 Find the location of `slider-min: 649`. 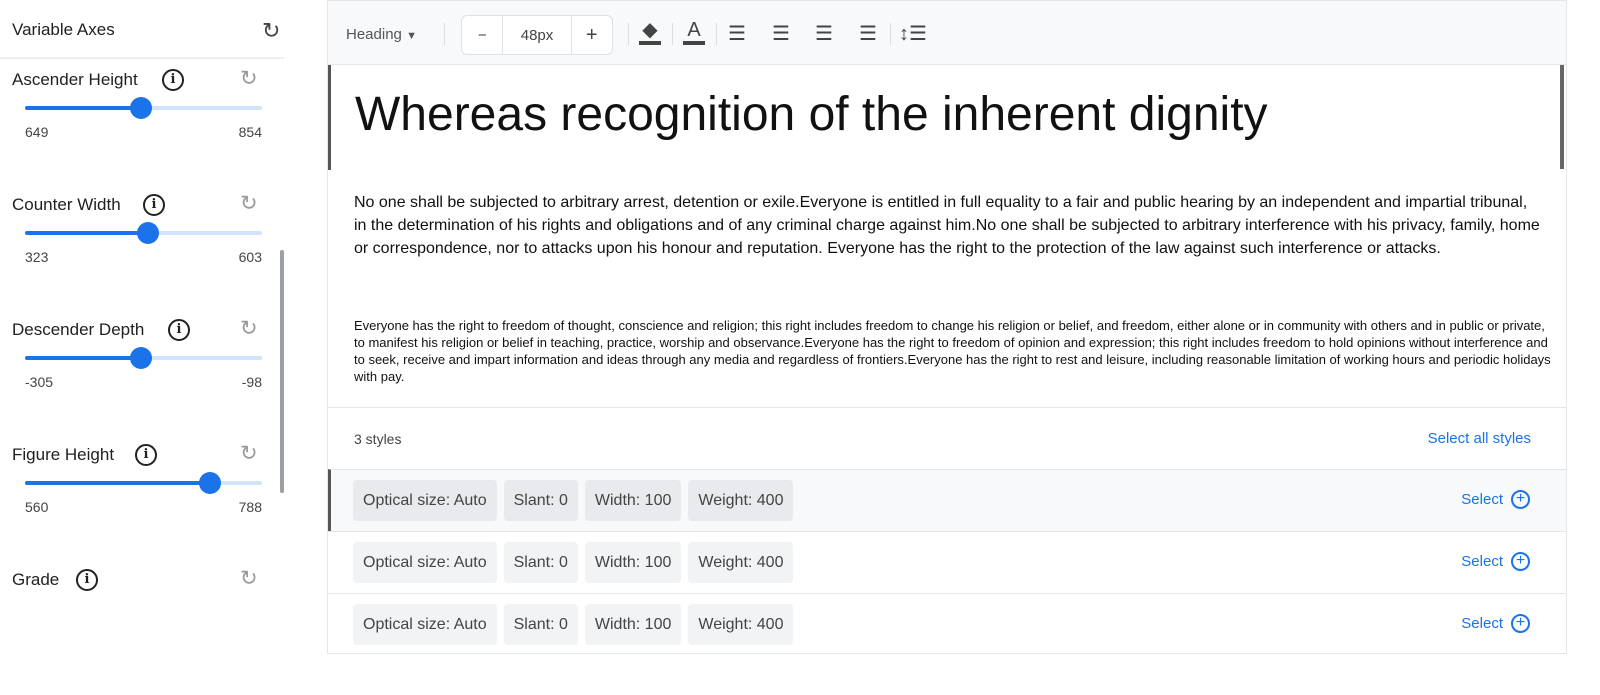

slider-min: 649 is located at coordinates (37, 132).